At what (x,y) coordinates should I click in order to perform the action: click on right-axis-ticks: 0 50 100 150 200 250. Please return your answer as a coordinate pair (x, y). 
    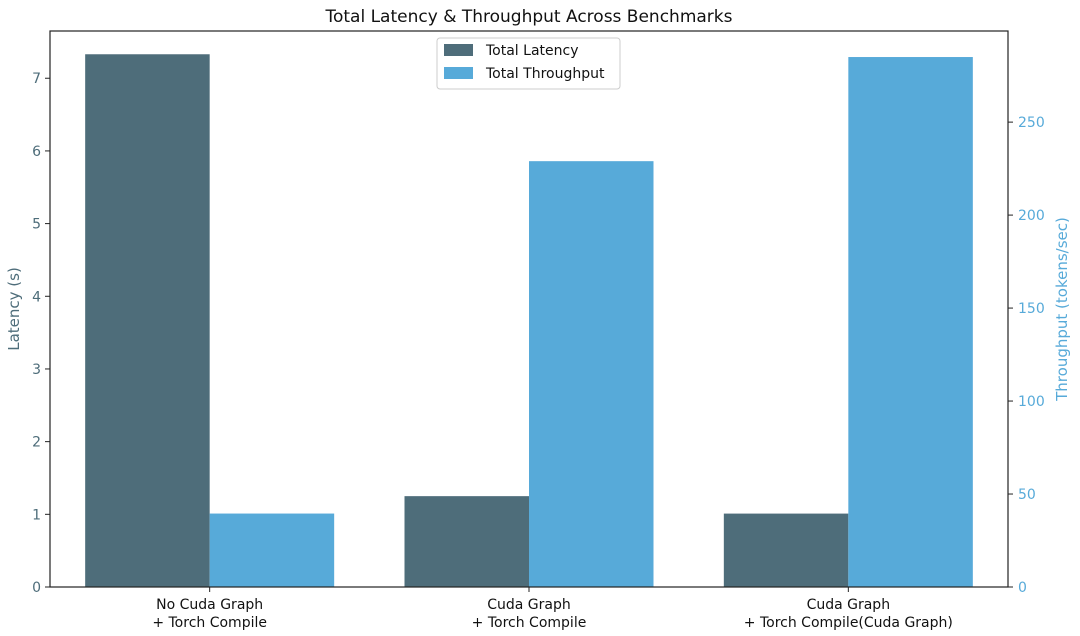
    Looking at the image, I should click on (1026, 355).